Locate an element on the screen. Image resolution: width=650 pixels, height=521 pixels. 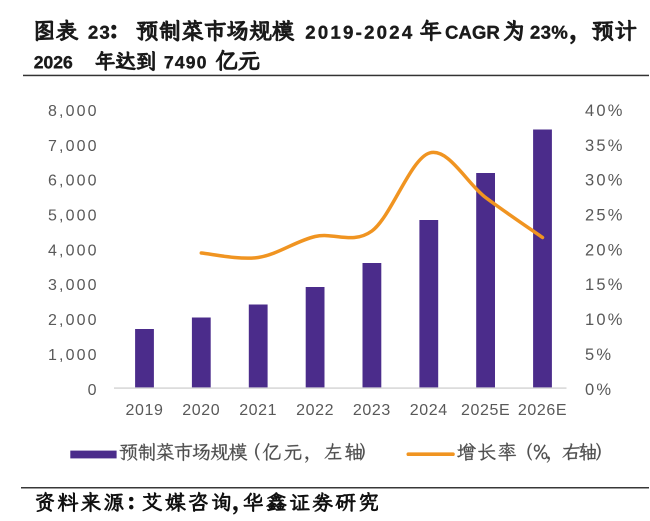
svg-text: 35% is located at coordinates (605, 146).